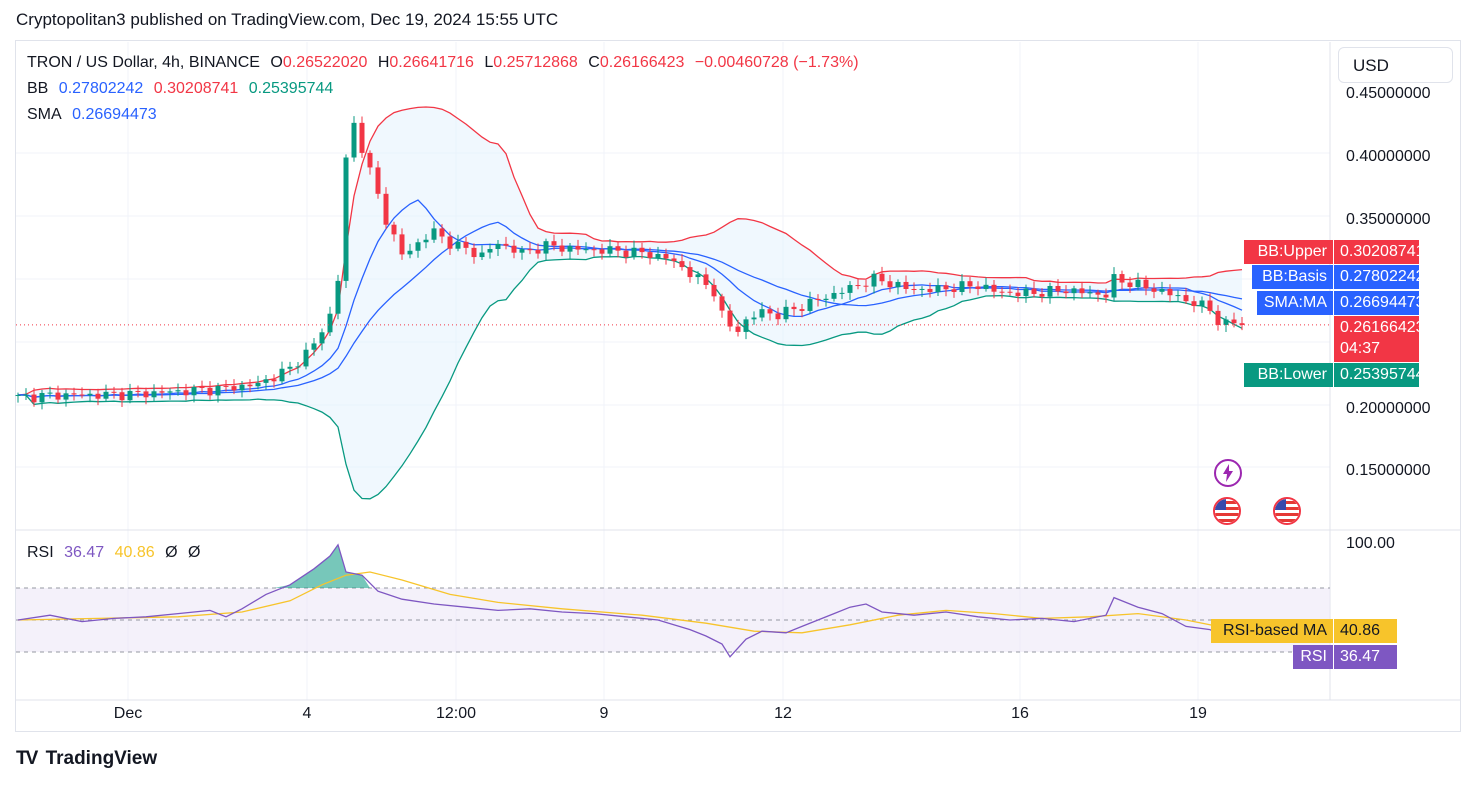 The image size is (1476, 785). What do you see at coordinates (535, 62) in the screenshot?
I see `low-value: 0.25712868` at bounding box center [535, 62].